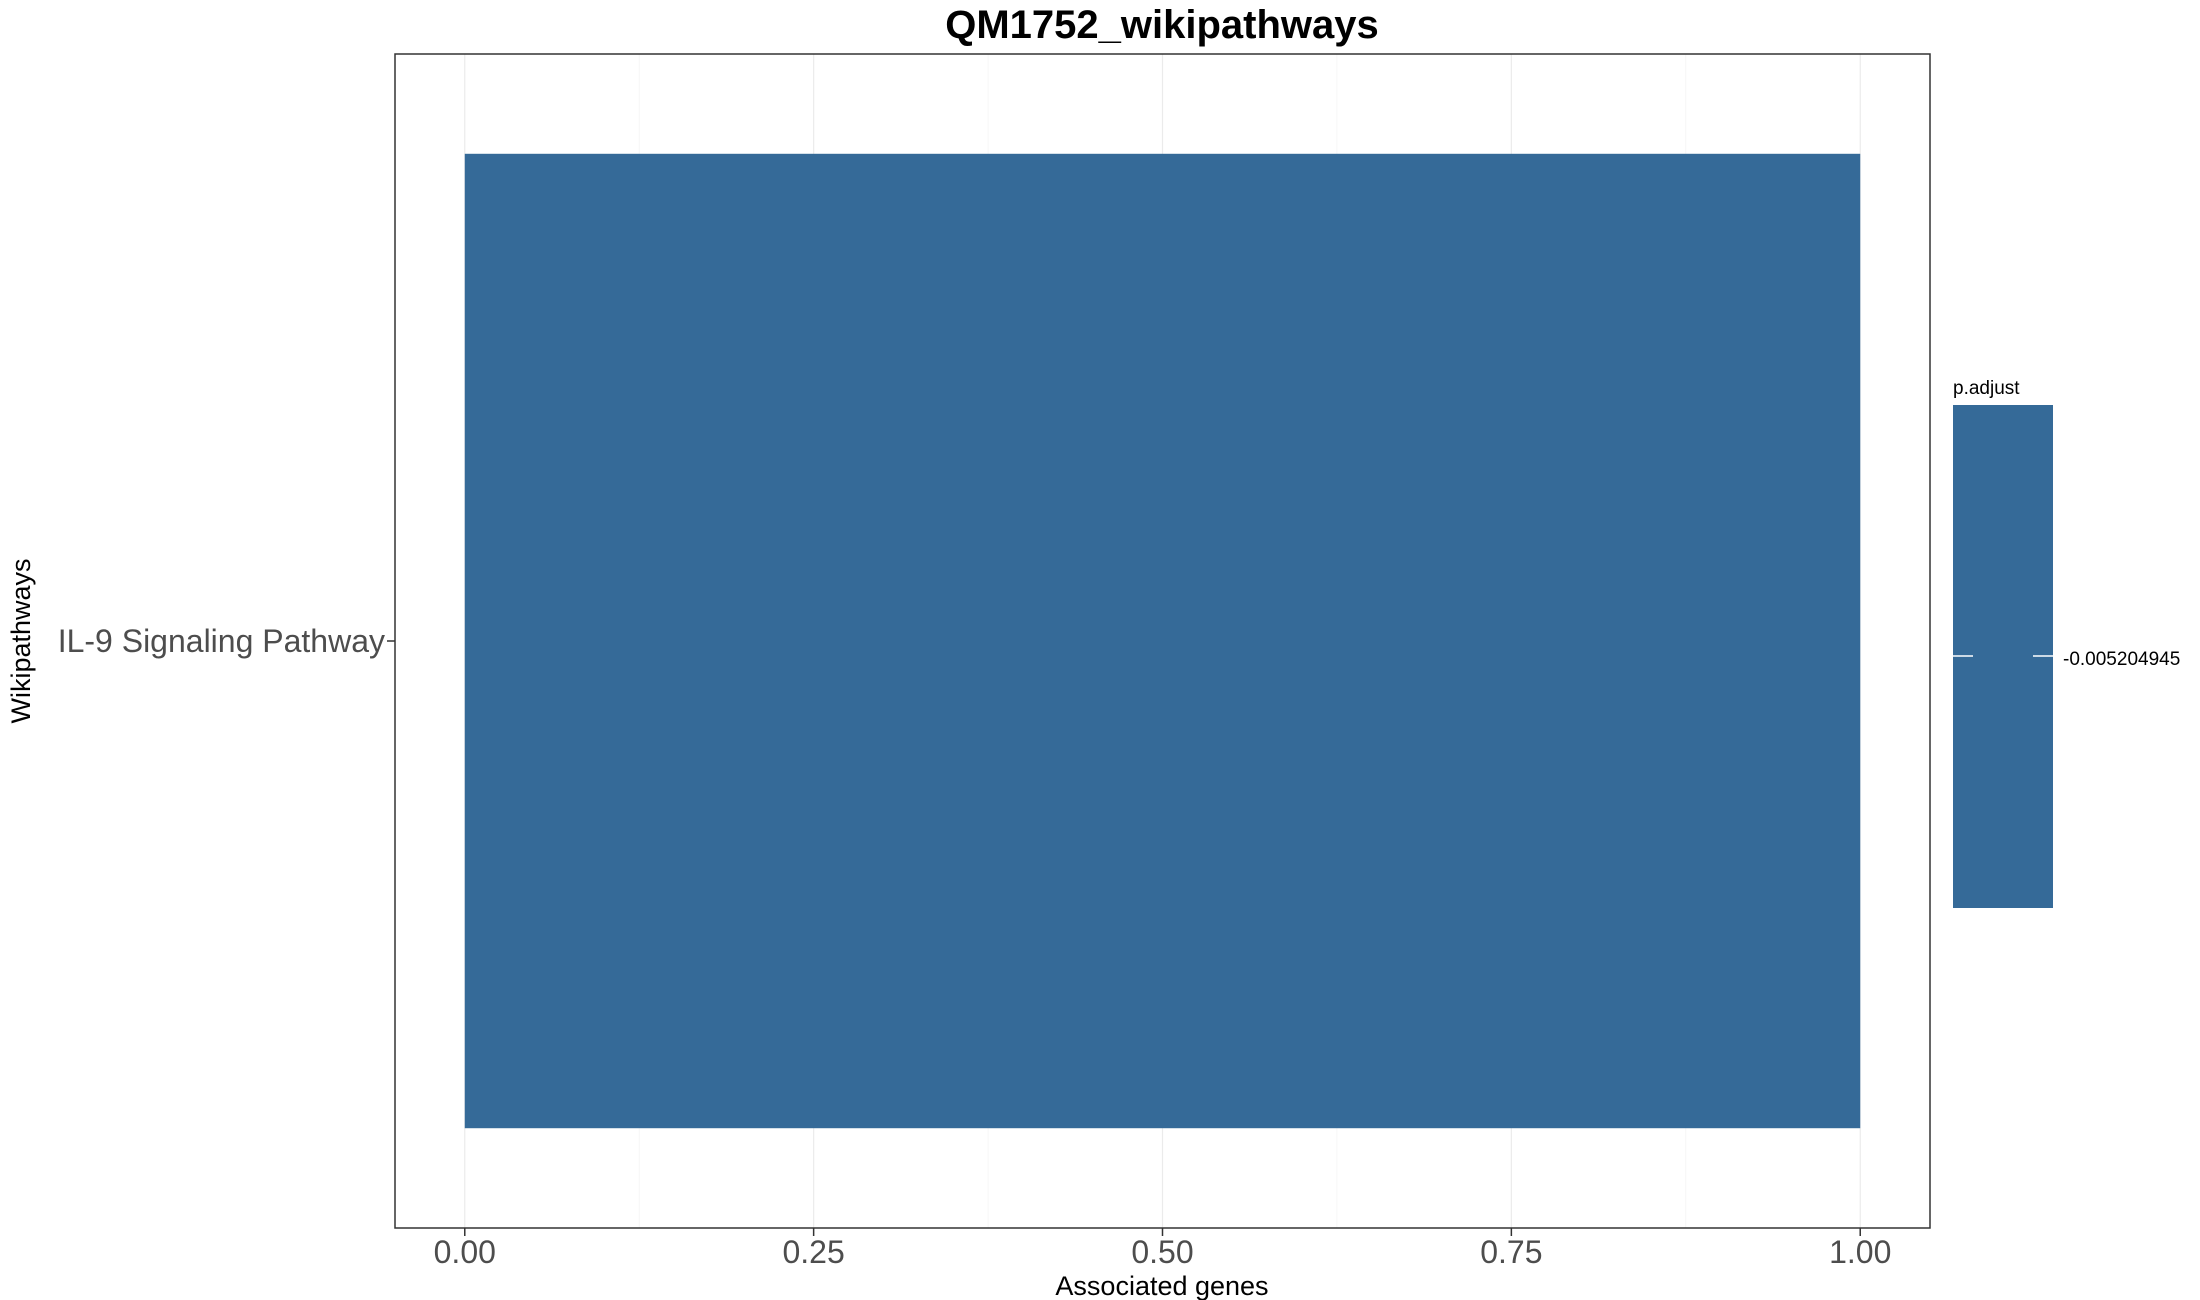  What do you see at coordinates (1986, 388) in the screenshot?
I see `legend-title: p.adjust` at bounding box center [1986, 388].